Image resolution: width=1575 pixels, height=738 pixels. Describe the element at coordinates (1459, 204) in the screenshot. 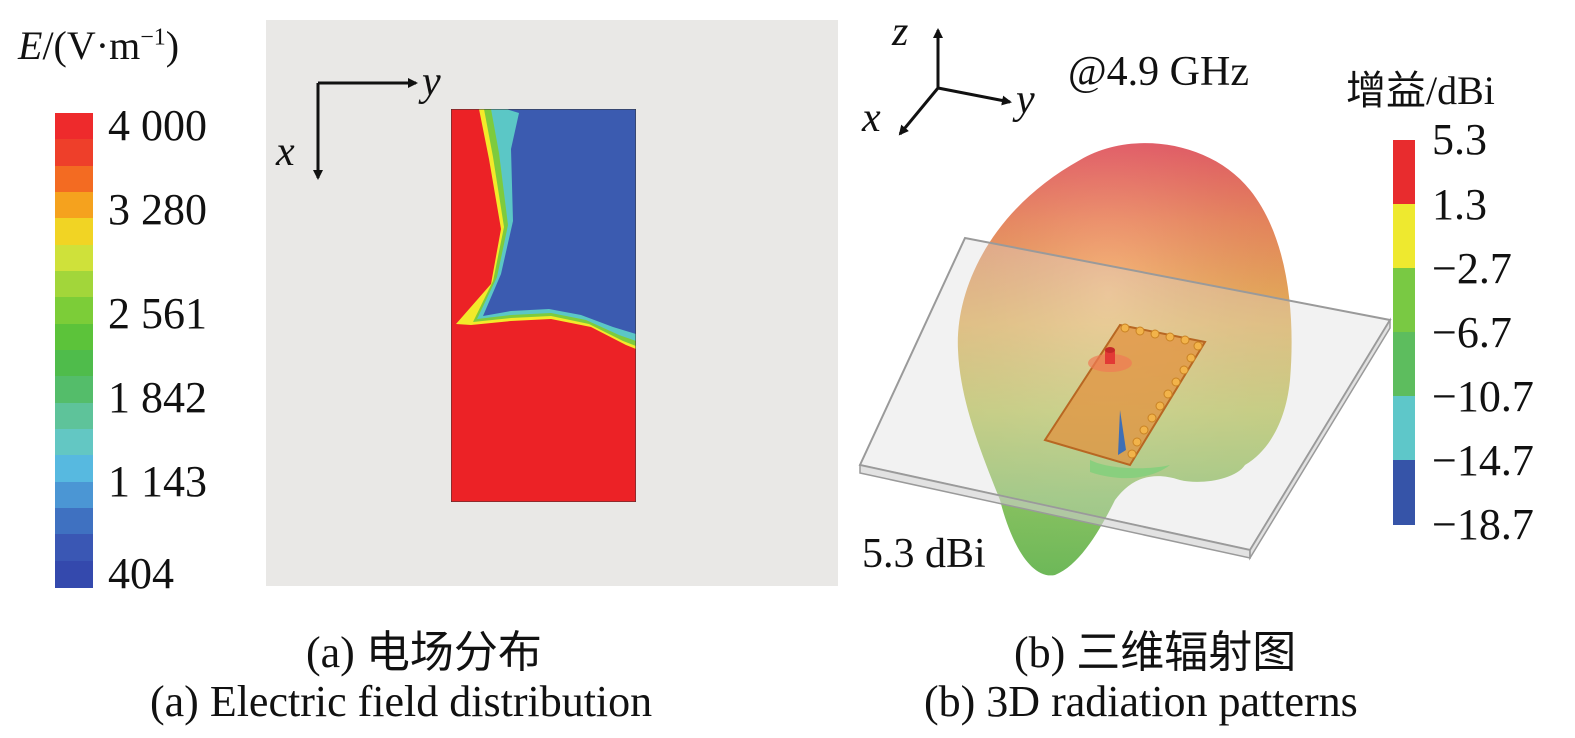

I see `gain-tick-1-3: 1.3` at that location.